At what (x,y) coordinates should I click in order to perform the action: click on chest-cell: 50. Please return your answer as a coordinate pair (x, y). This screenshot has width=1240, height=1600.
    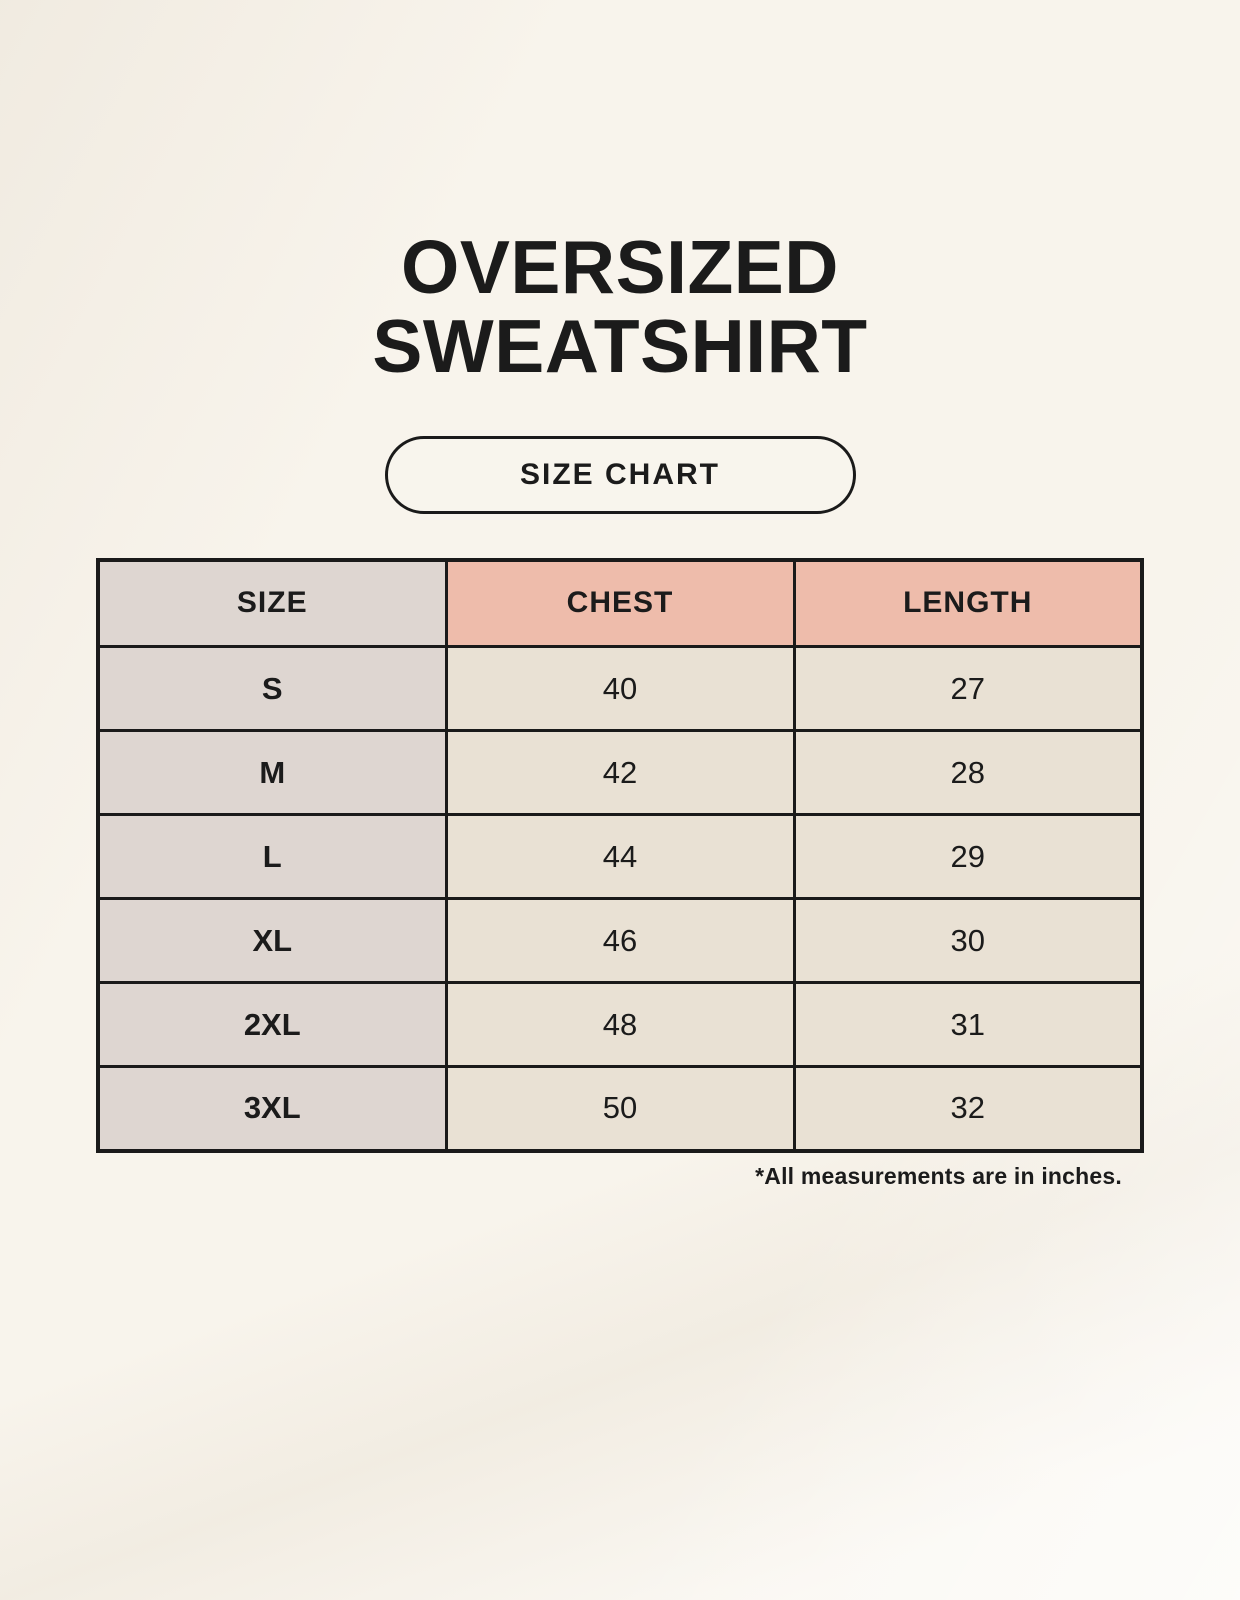
    Looking at the image, I should click on (620, 1108).